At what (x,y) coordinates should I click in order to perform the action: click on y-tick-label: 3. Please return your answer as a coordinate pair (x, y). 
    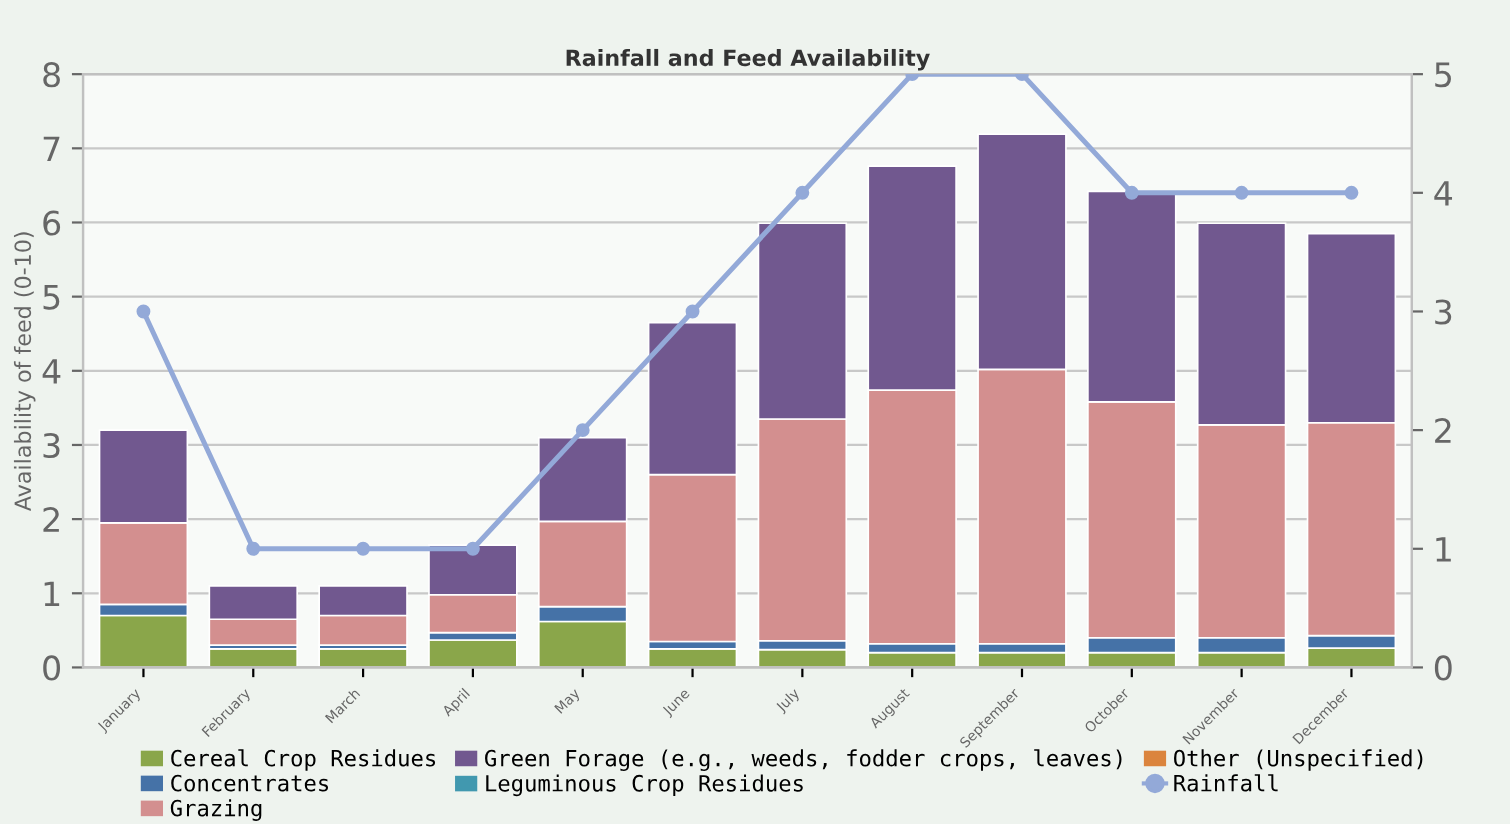
    Looking at the image, I should click on (51, 445).